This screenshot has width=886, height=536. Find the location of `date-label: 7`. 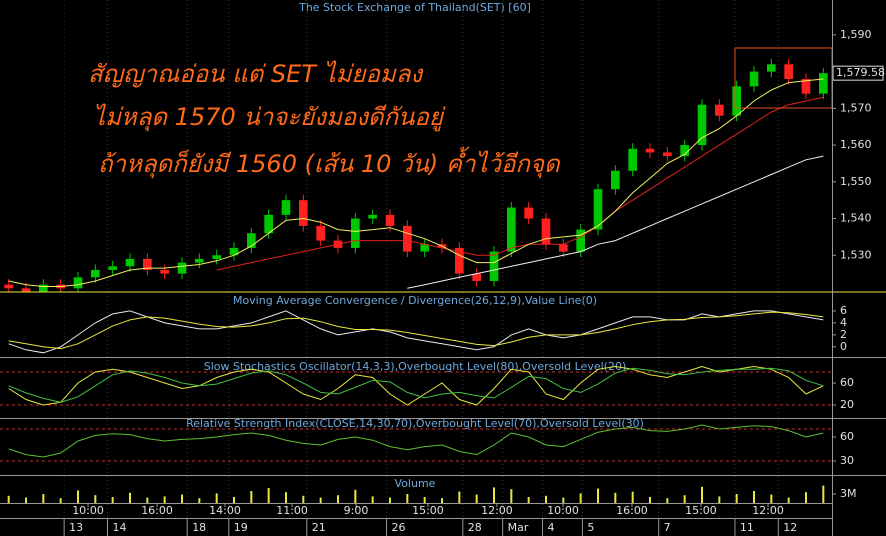

date-label: 7 is located at coordinates (667, 527).